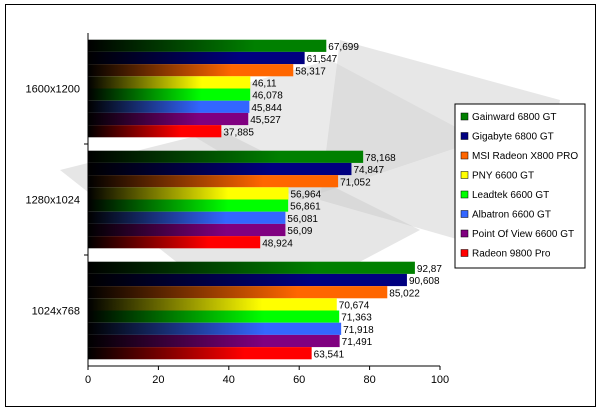 Image resolution: width=601 pixels, height=412 pixels. Describe the element at coordinates (424, 281) in the screenshot. I see `data-label: 90,608` at that location.